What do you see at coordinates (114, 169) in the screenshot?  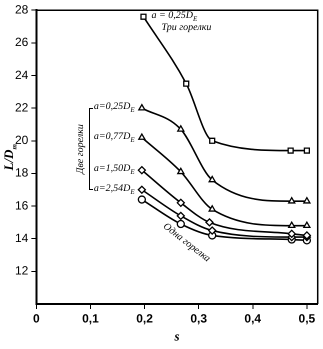 I see `series-label: a=1,50D$_{E}$` at bounding box center [114, 169].